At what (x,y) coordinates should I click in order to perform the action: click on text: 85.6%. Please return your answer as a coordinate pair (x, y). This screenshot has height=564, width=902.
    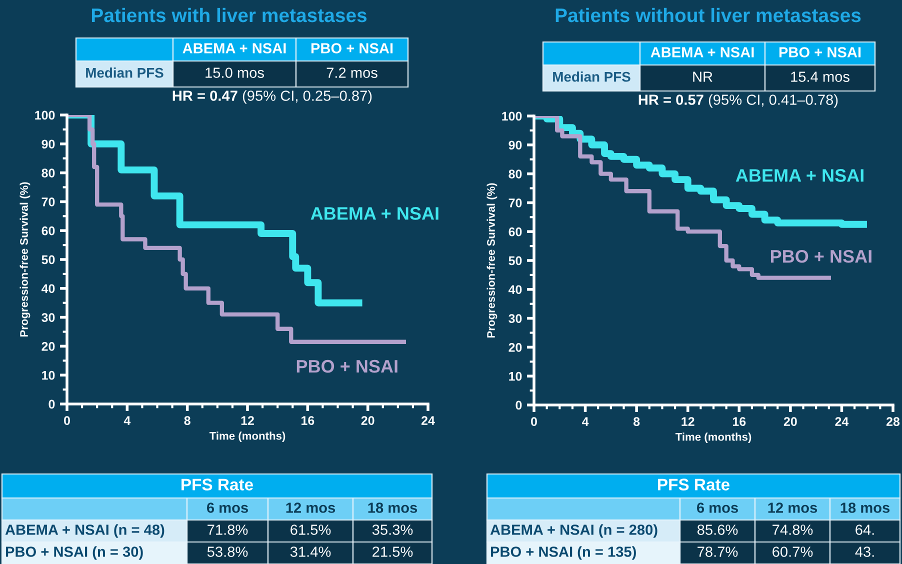
    Looking at the image, I should click on (717, 529).